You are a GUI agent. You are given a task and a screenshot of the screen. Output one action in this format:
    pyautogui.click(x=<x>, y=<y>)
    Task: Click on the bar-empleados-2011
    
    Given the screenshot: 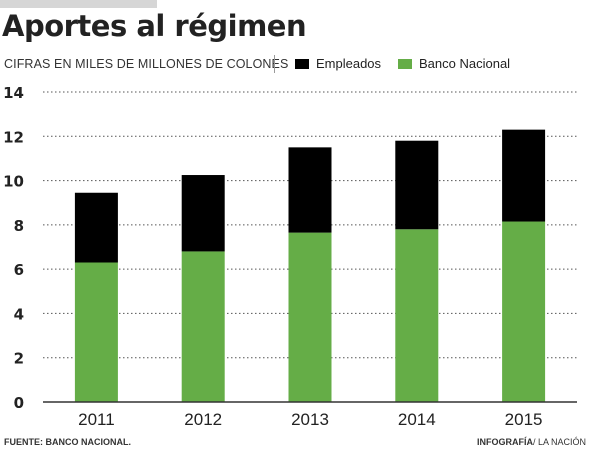 What is the action you would take?
    pyautogui.click(x=96, y=227)
    